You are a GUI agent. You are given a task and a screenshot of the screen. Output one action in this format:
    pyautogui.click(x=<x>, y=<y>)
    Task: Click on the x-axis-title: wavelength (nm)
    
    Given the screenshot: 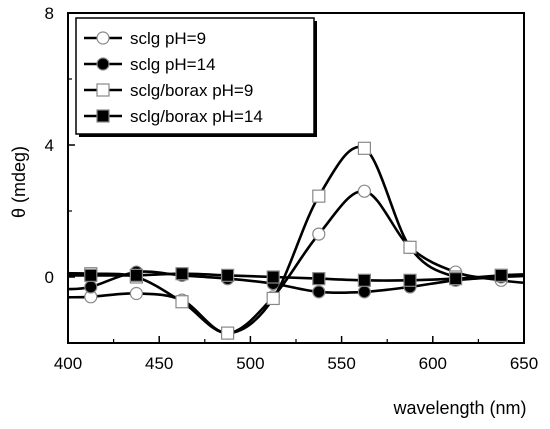 What is the action you would take?
    pyautogui.click(x=459, y=408)
    